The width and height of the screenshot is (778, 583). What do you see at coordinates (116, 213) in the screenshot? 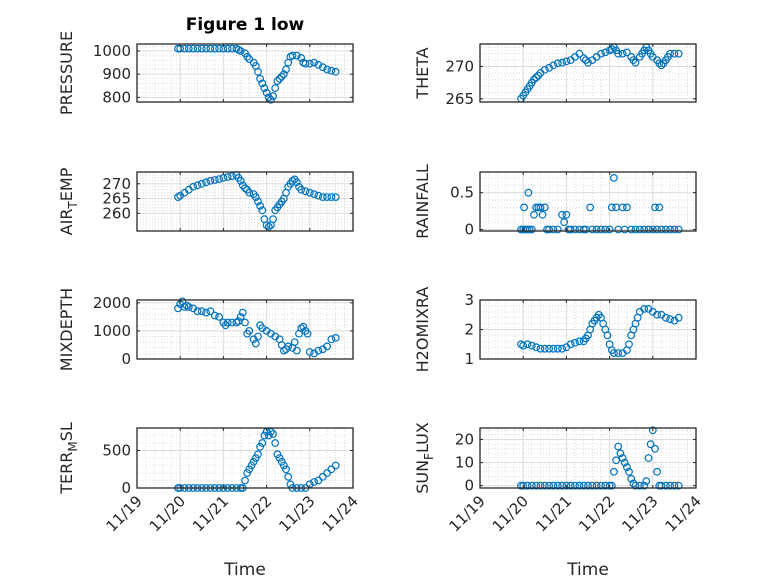
I see `y-tick-label: 260` at bounding box center [116, 213].